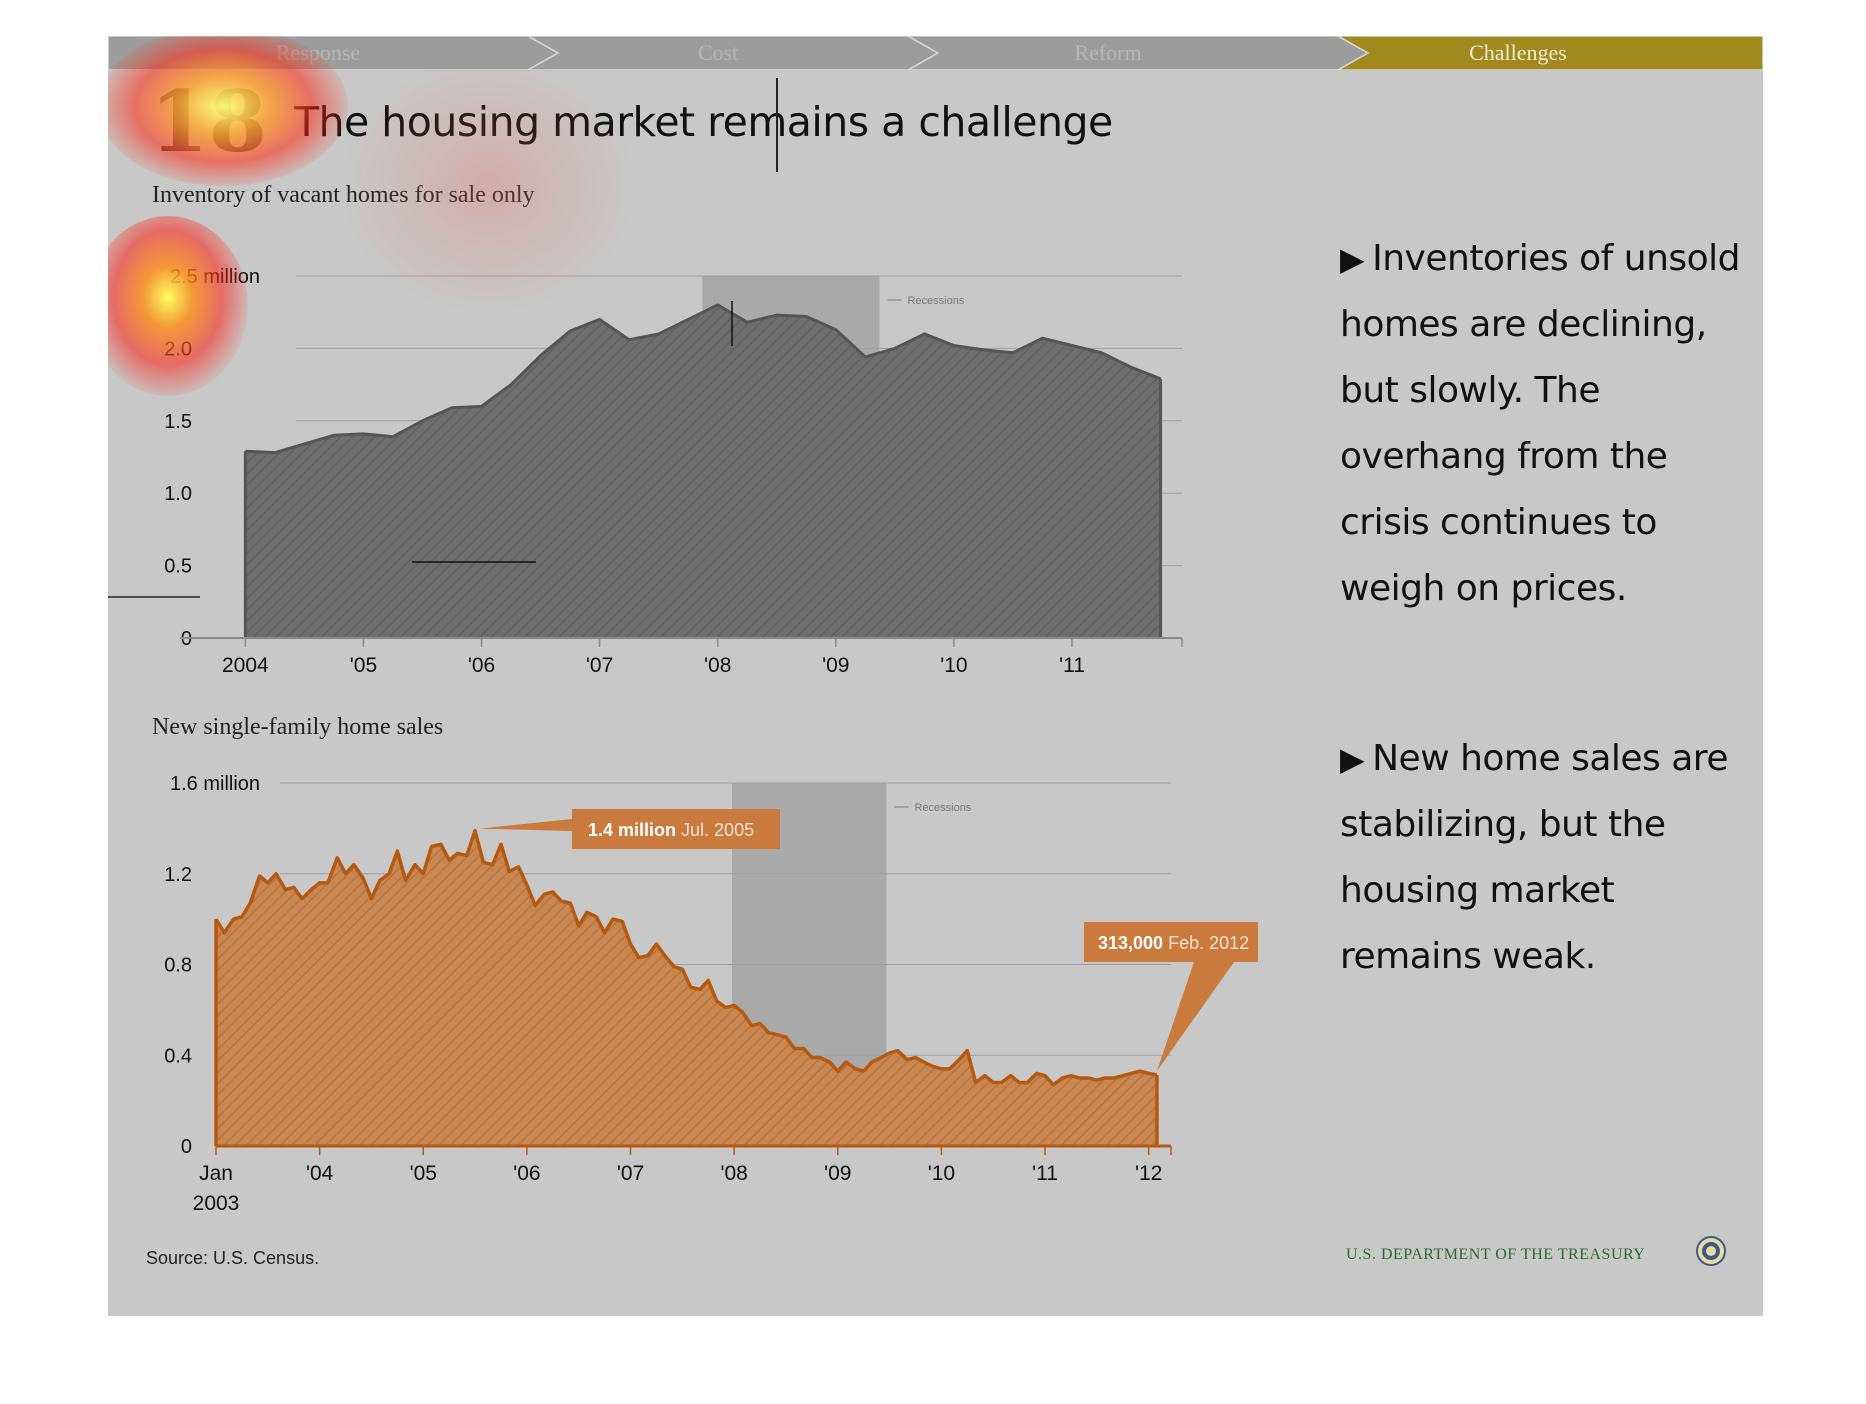  What do you see at coordinates (1496, 1254) in the screenshot?
I see `treasury-wordmark: U.S. DEPARTMENT OF THE TREASURY` at bounding box center [1496, 1254].